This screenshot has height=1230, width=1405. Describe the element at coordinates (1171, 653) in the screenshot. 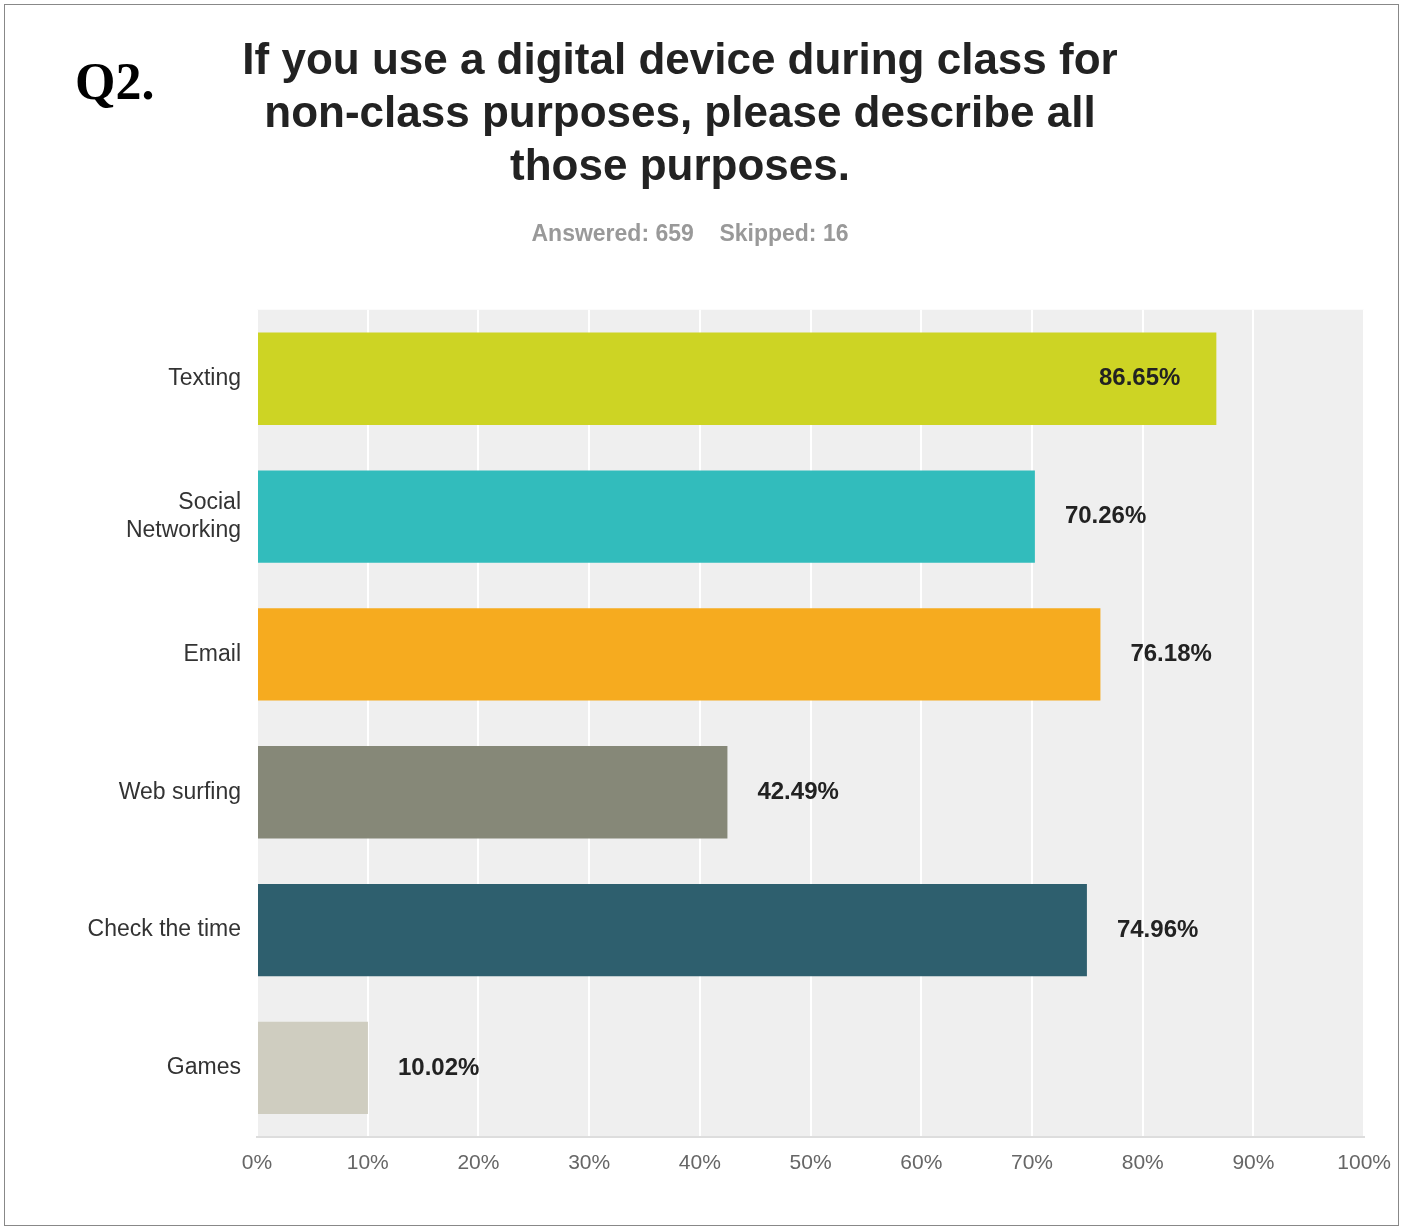

I see `data-label: 76.18%` at that location.